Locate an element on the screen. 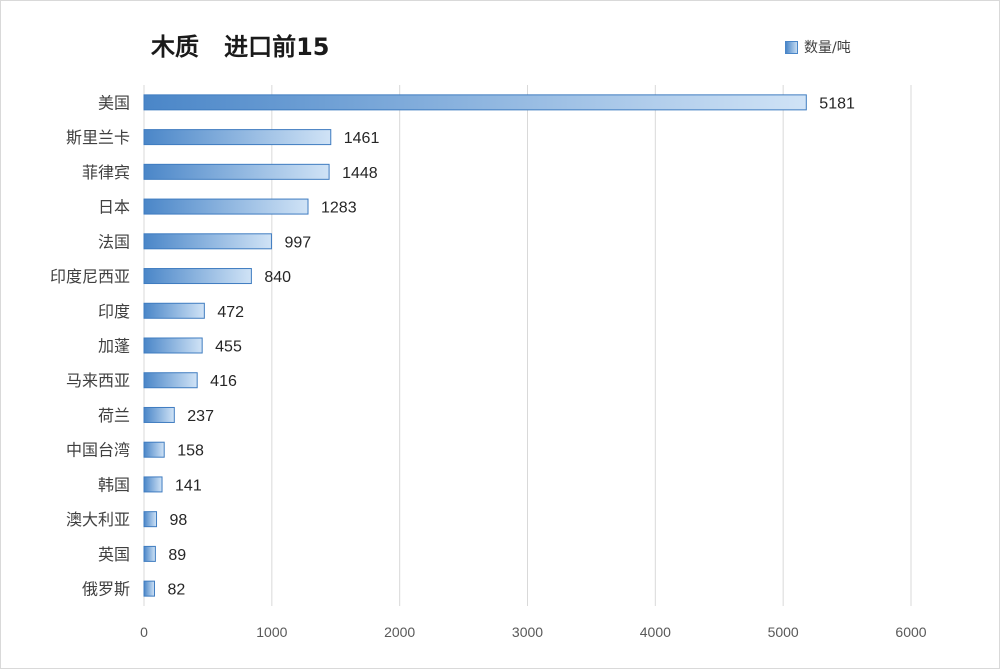  data-label: 5181 is located at coordinates (837, 103).